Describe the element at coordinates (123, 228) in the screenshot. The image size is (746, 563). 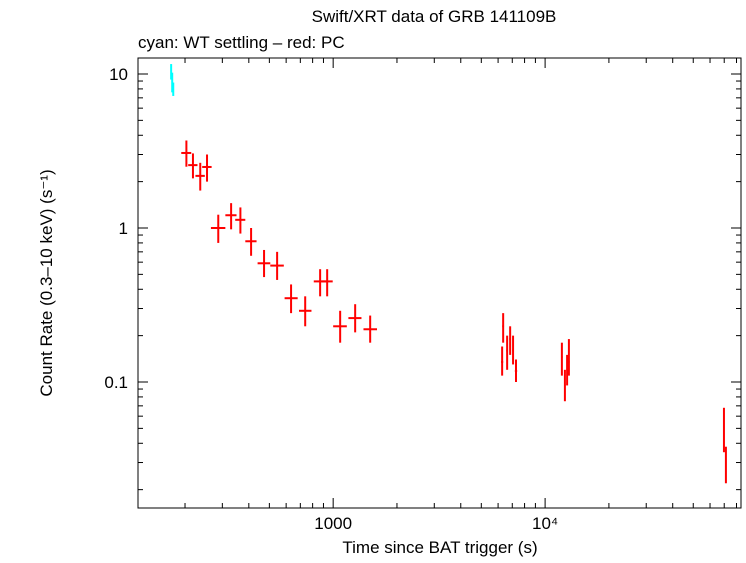
I see `y-tick-label: 1` at that location.